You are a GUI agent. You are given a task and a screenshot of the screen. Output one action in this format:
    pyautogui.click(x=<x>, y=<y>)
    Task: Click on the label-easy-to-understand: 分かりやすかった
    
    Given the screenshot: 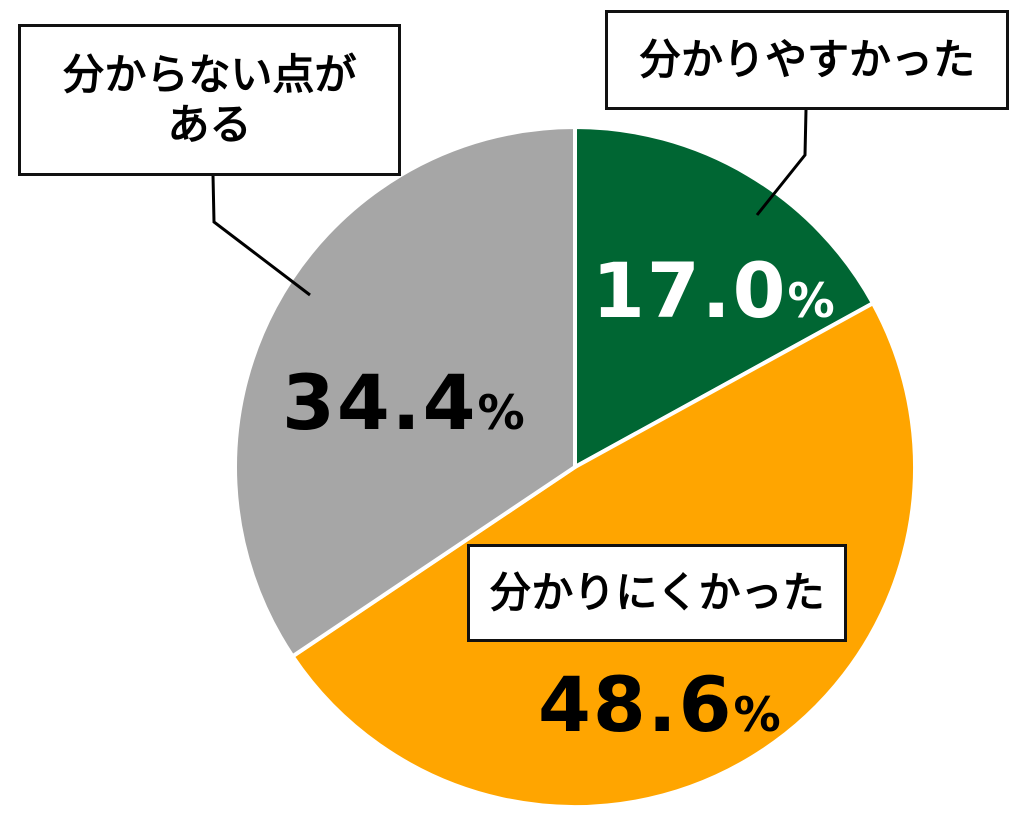 What is the action you would take?
    pyautogui.click(x=807, y=60)
    